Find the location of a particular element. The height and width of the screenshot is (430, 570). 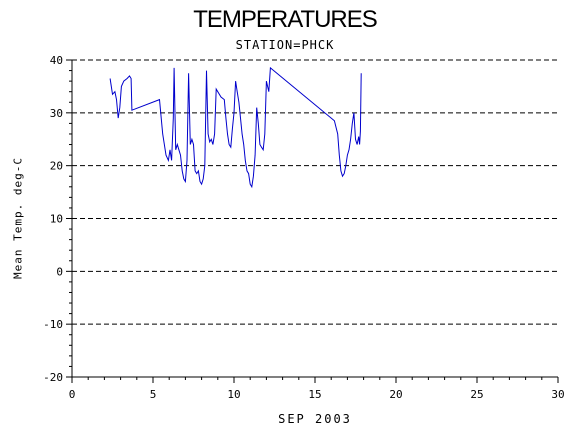

x-tick-label: 25 is located at coordinates (476, 394).